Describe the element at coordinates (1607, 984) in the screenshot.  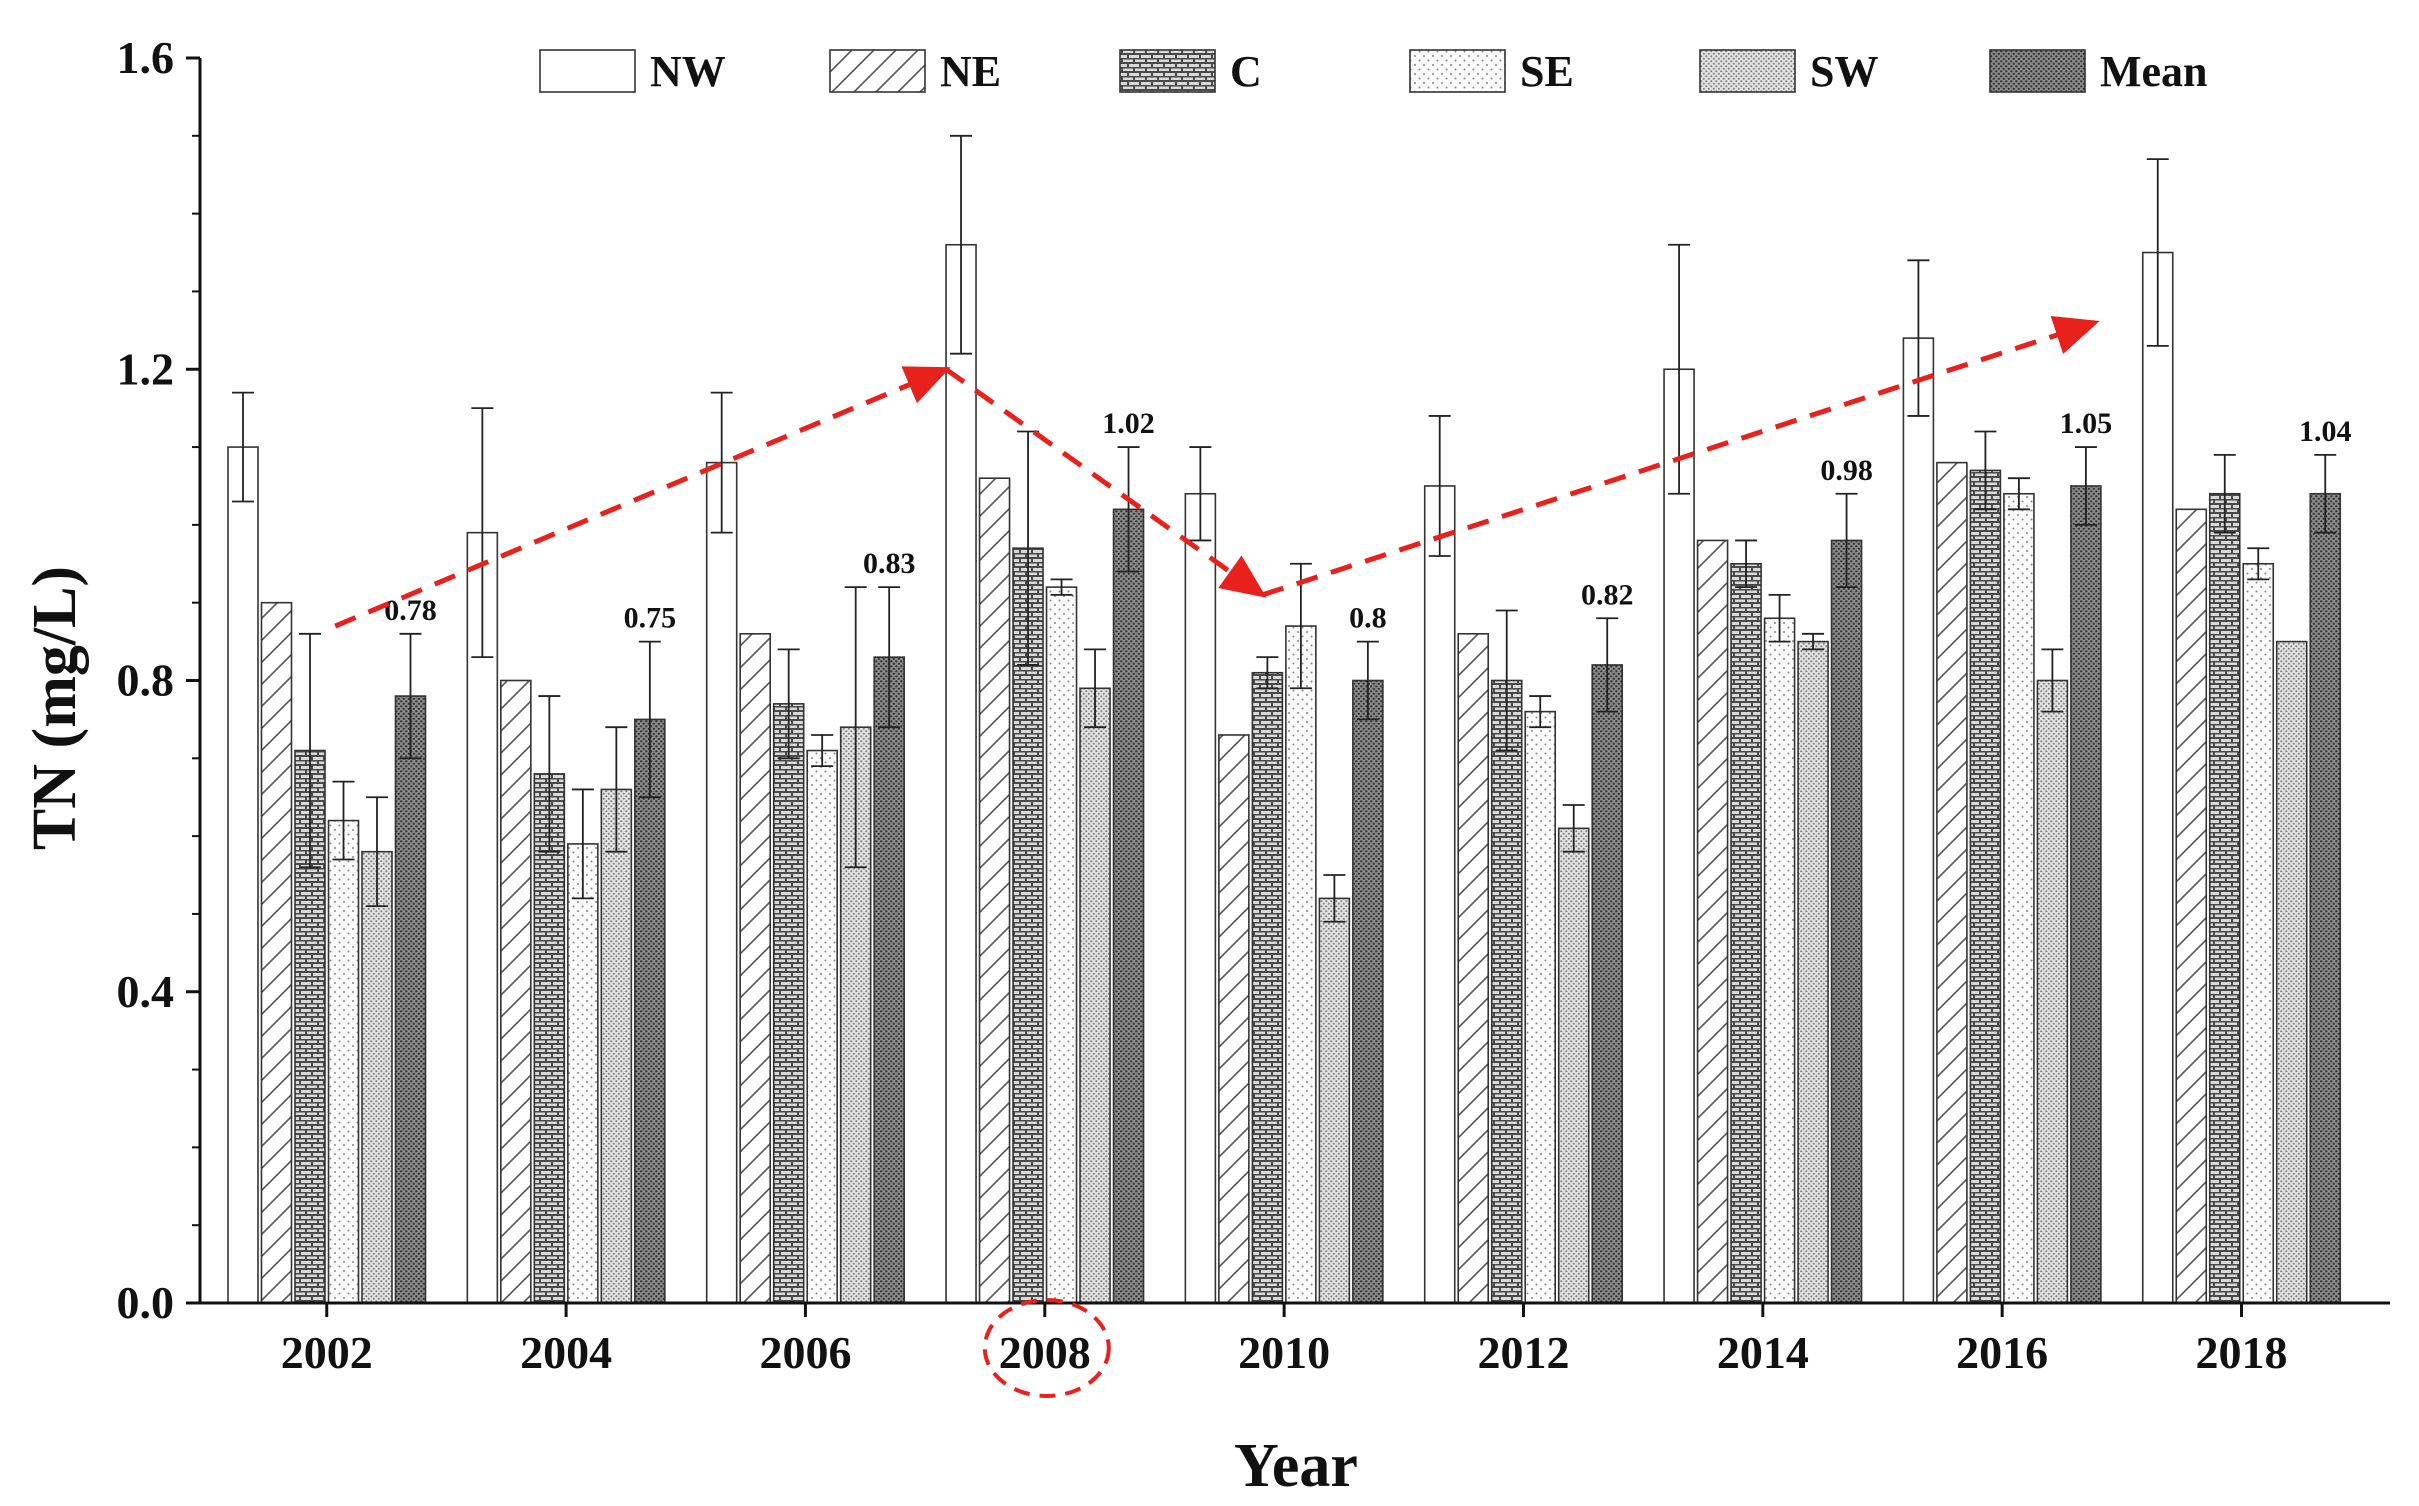
I see `bar-mean-2012` at that location.